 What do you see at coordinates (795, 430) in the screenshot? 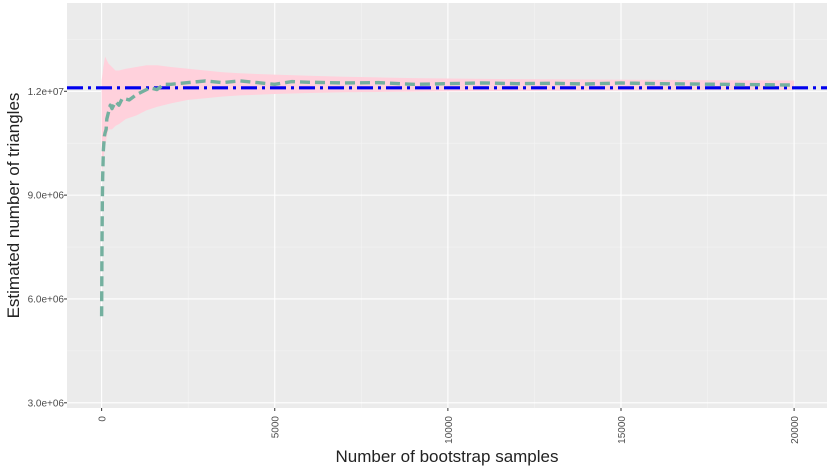
I see `x-tick-label: 20000` at bounding box center [795, 430].